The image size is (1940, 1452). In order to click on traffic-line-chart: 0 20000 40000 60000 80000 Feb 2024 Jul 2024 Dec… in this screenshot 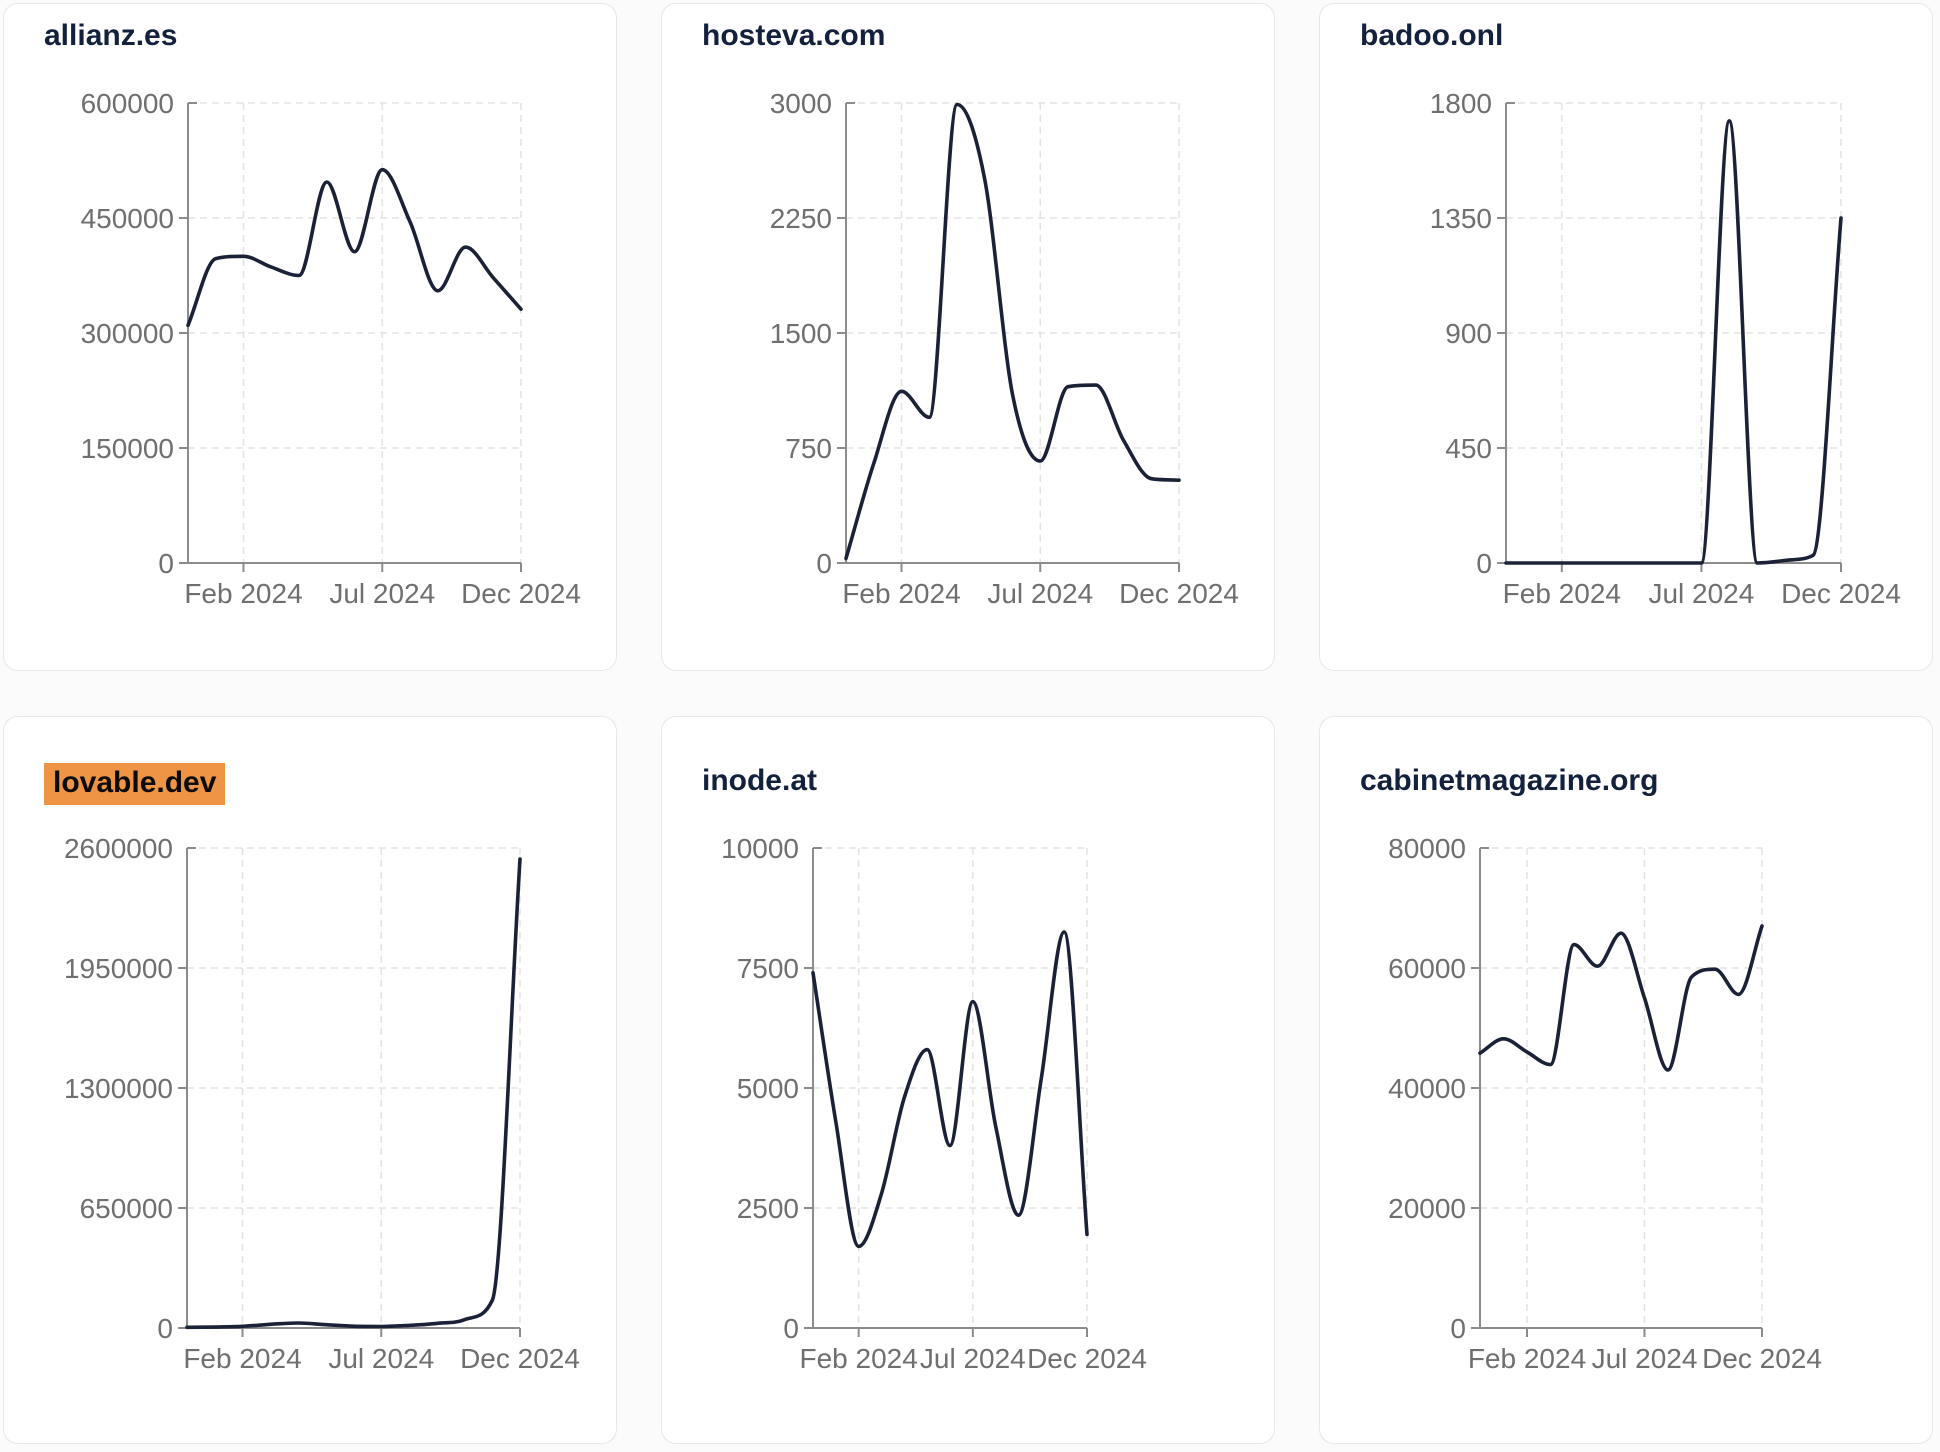, I will do `click(1605, 1103)`.